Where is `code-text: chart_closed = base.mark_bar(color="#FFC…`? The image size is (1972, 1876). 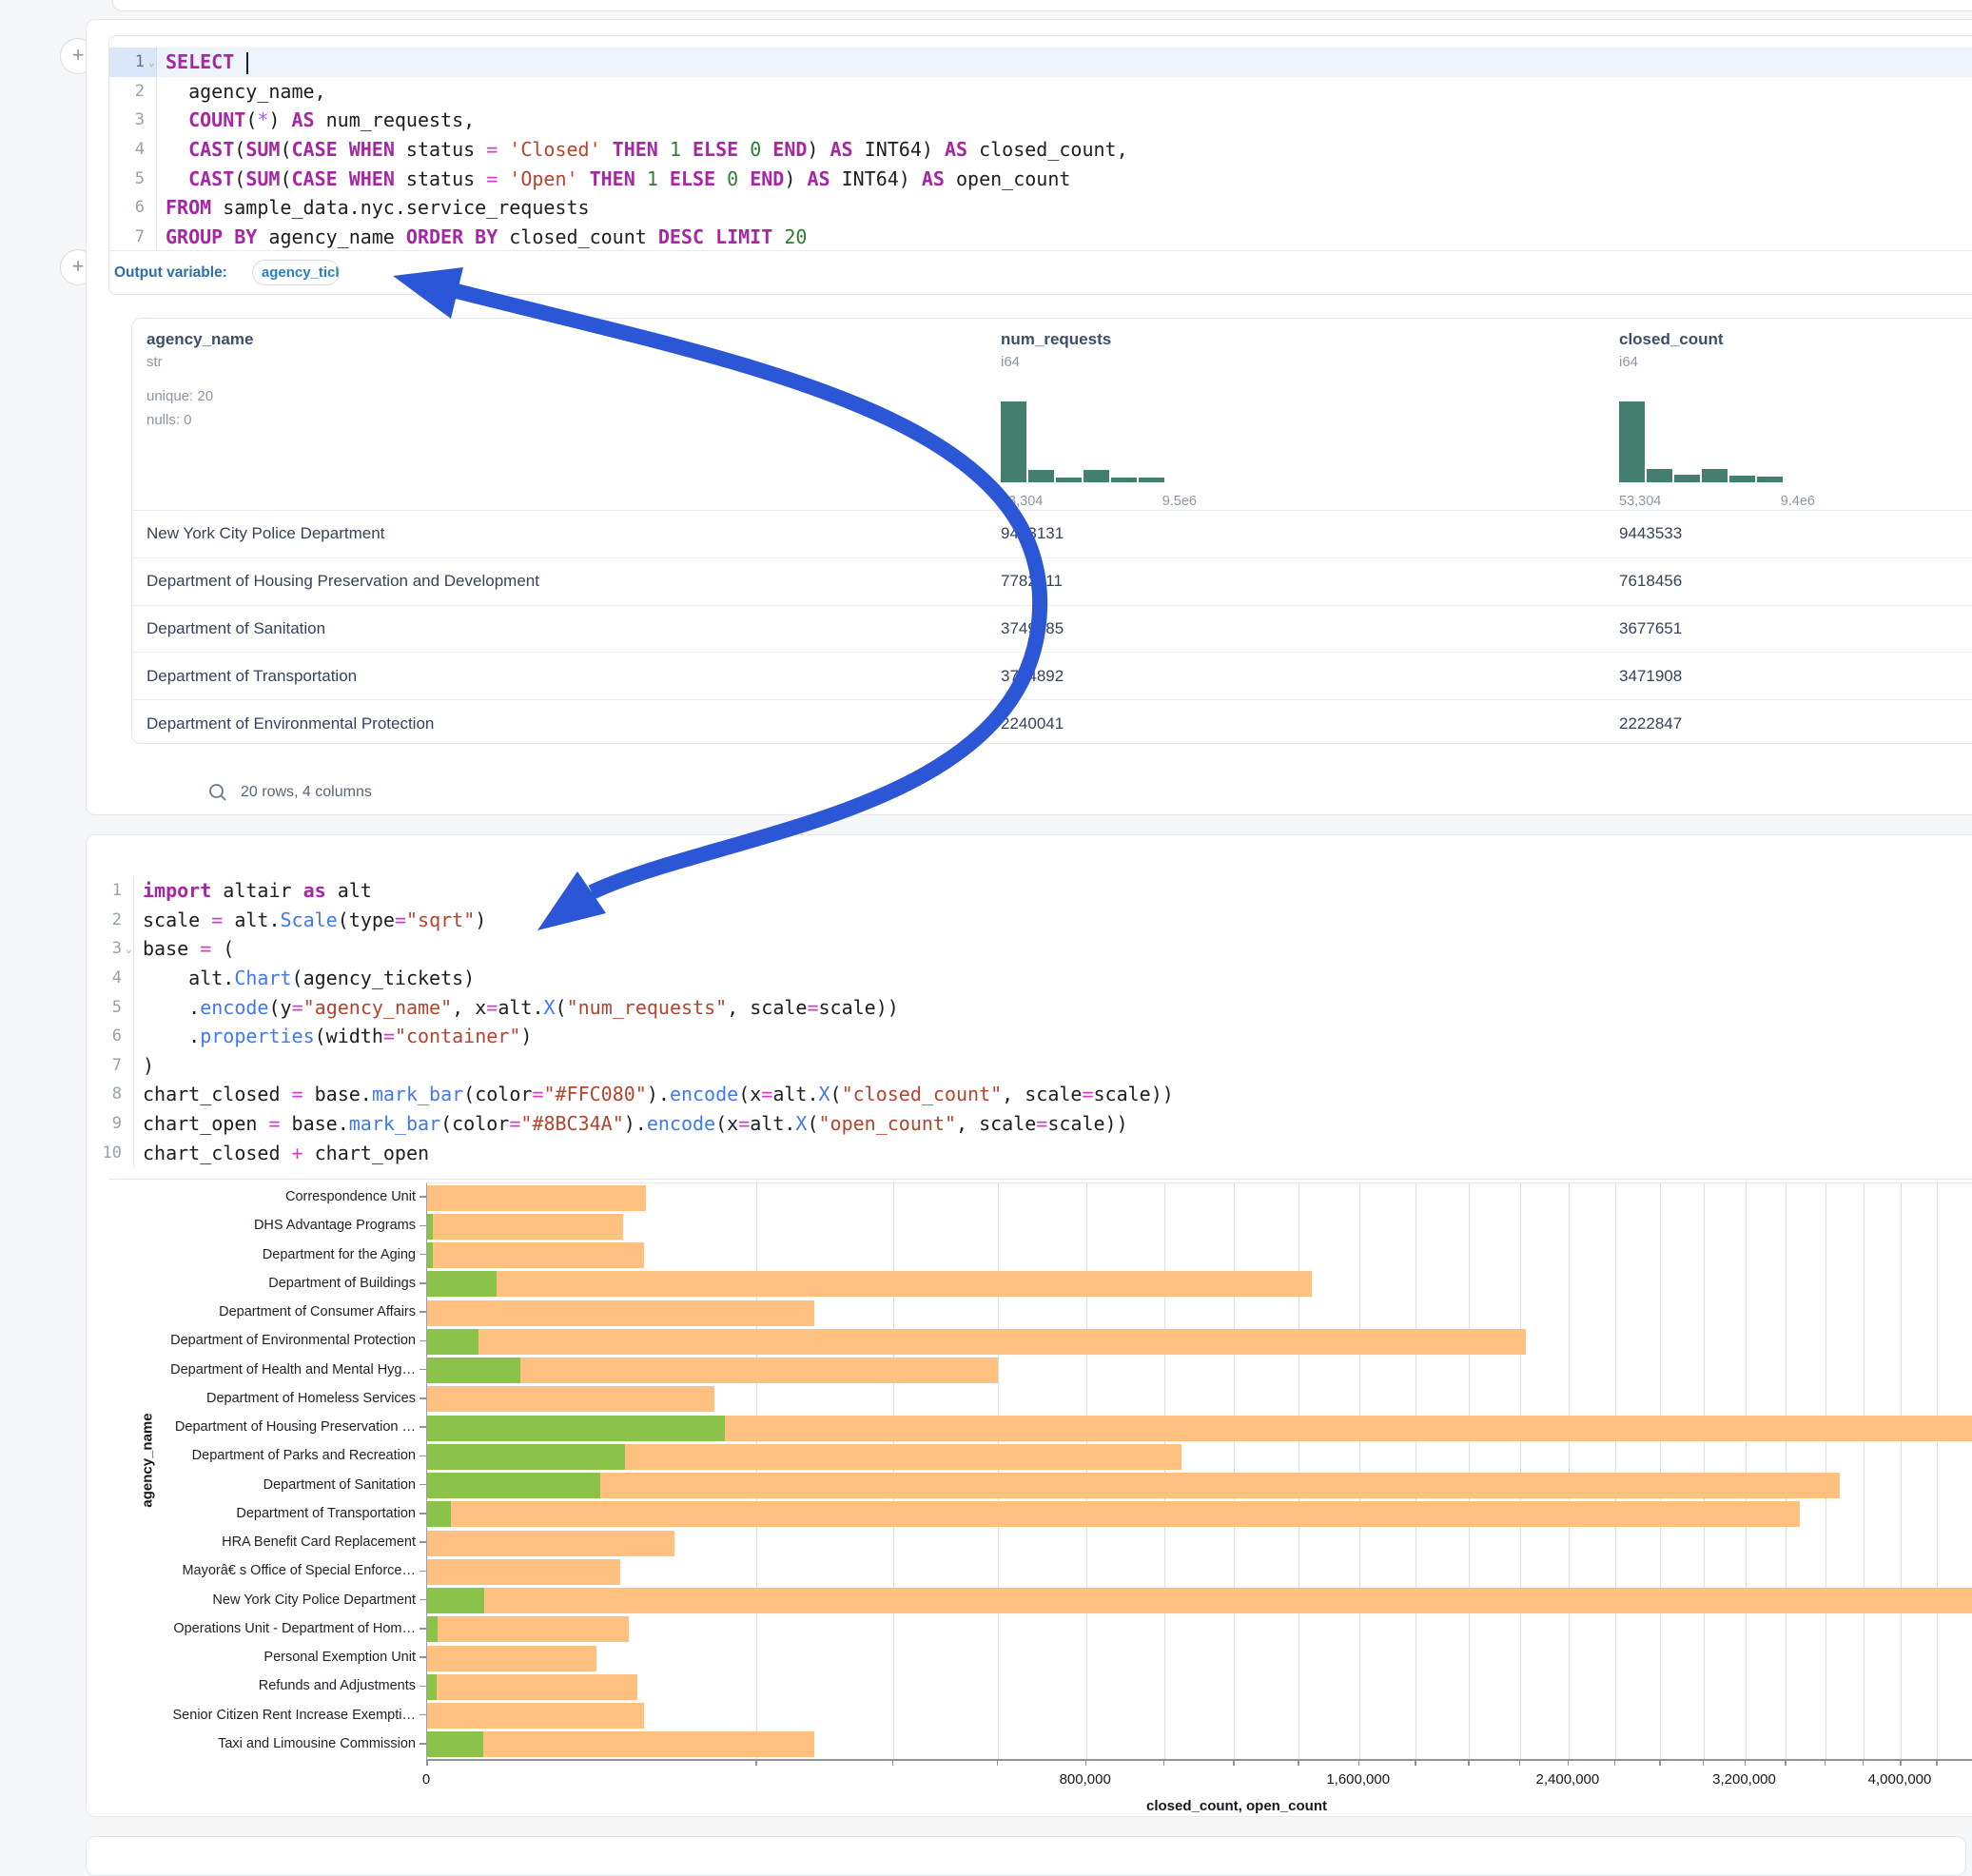 code-text: chart_closed = base.mark_bar(color="#FFC… is located at coordinates (654, 1094).